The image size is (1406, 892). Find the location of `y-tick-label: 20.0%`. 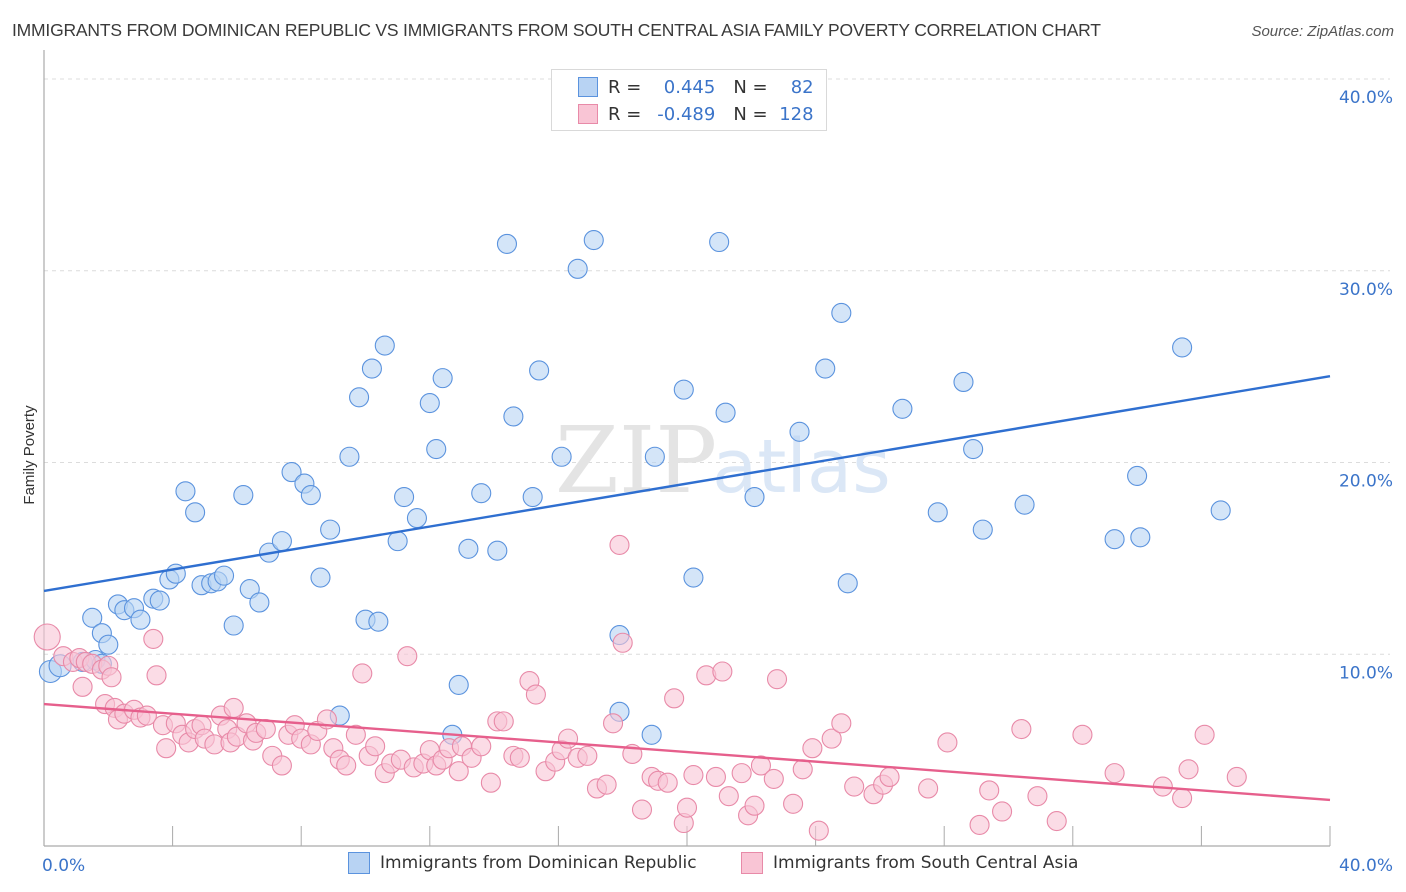

y-tick-label: 20.0% is located at coordinates (1366, 482).